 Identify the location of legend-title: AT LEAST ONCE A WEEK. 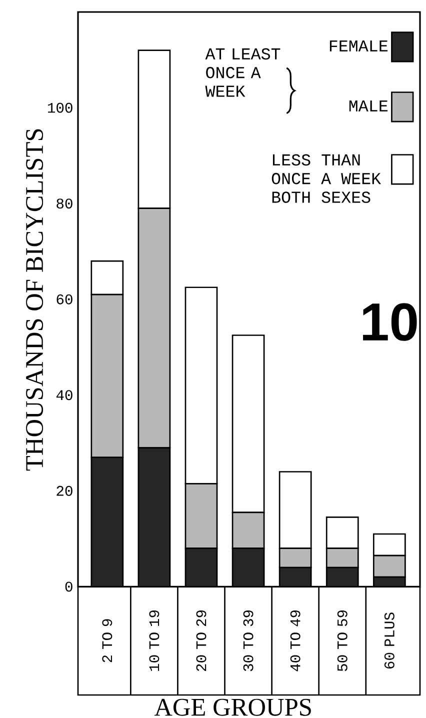
(242, 72).